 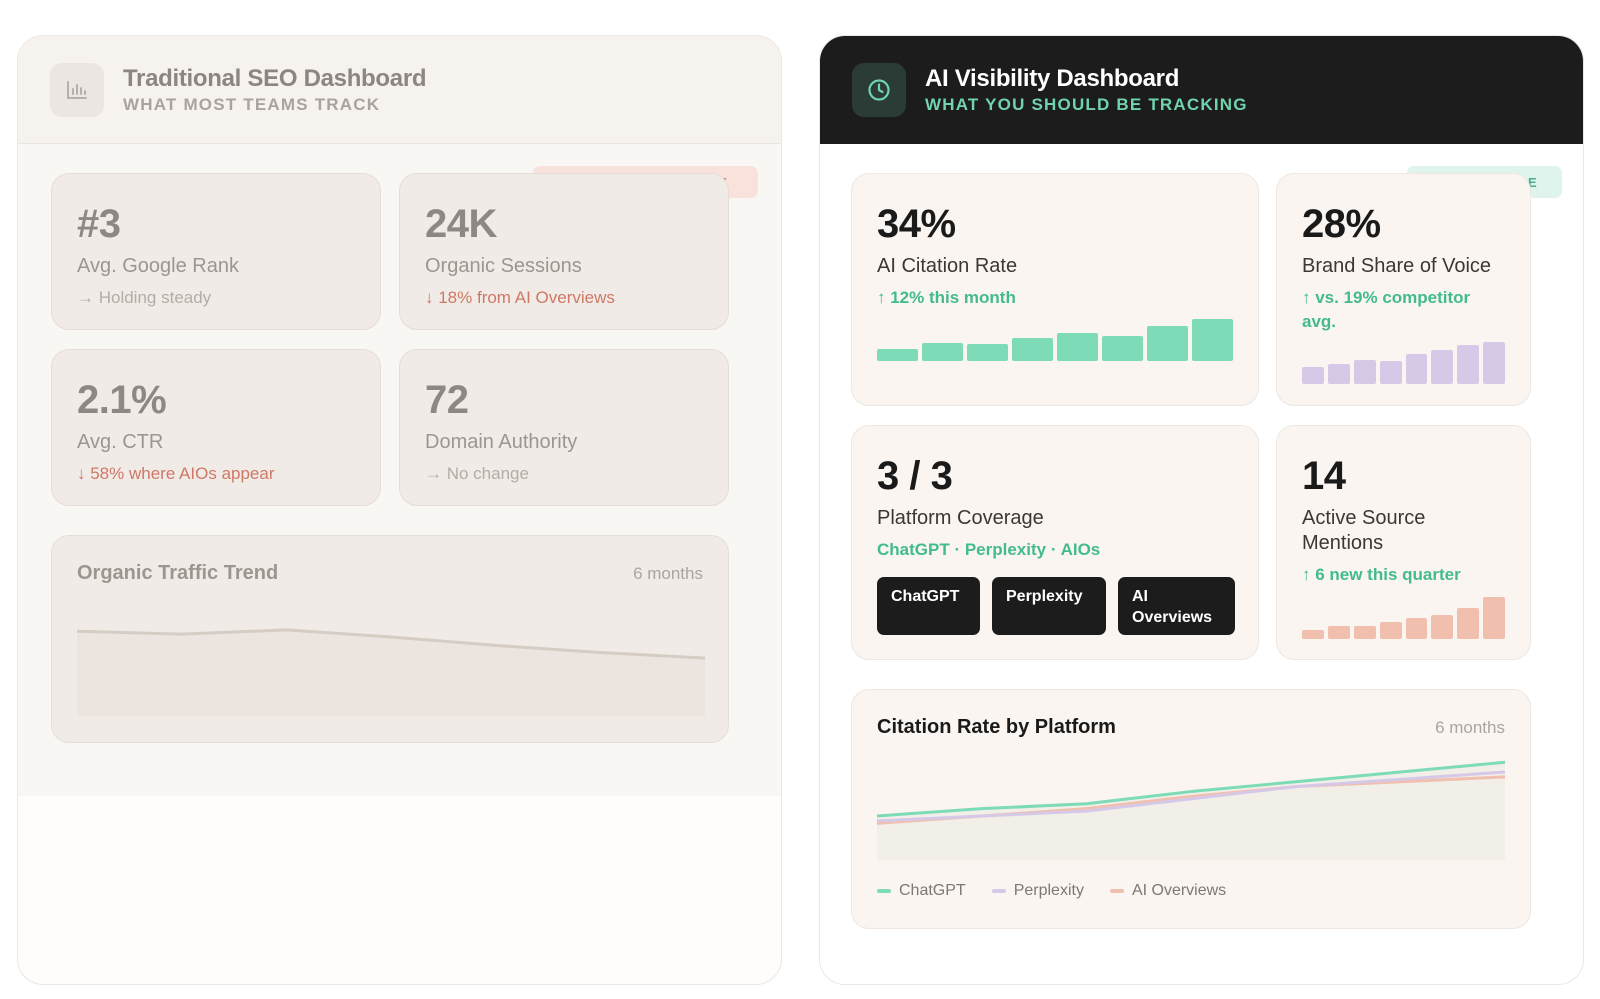 What do you see at coordinates (989, 549) in the screenshot?
I see `metric-note: ChatGPT · Perplexity · AIOs` at bounding box center [989, 549].